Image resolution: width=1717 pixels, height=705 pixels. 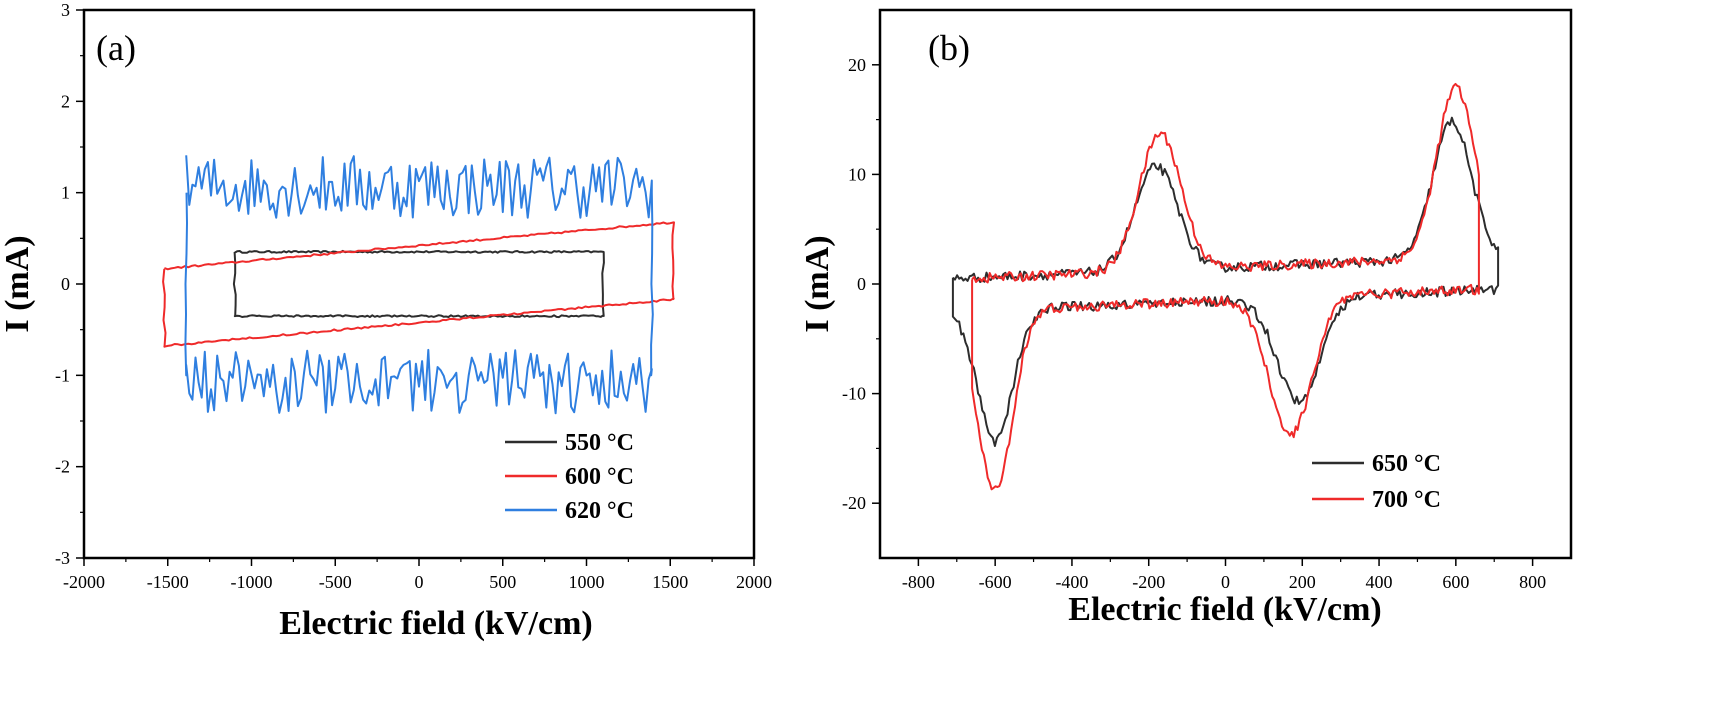 What do you see at coordinates (168, 582) in the screenshot?
I see `x-tick-label: -1500` at bounding box center [168, 582].